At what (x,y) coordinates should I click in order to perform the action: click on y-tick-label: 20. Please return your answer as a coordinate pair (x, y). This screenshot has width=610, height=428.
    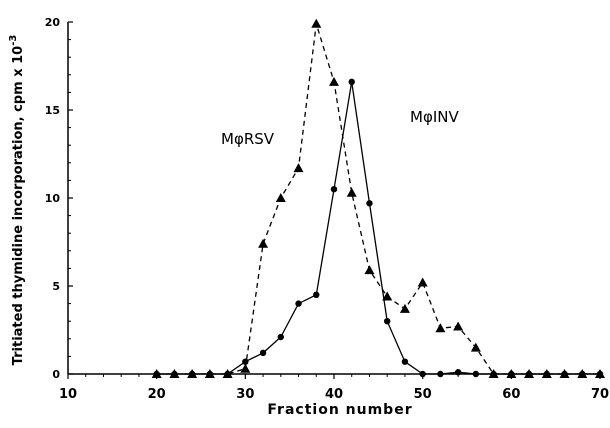
    Looking at the image, I should click on (53, 22).